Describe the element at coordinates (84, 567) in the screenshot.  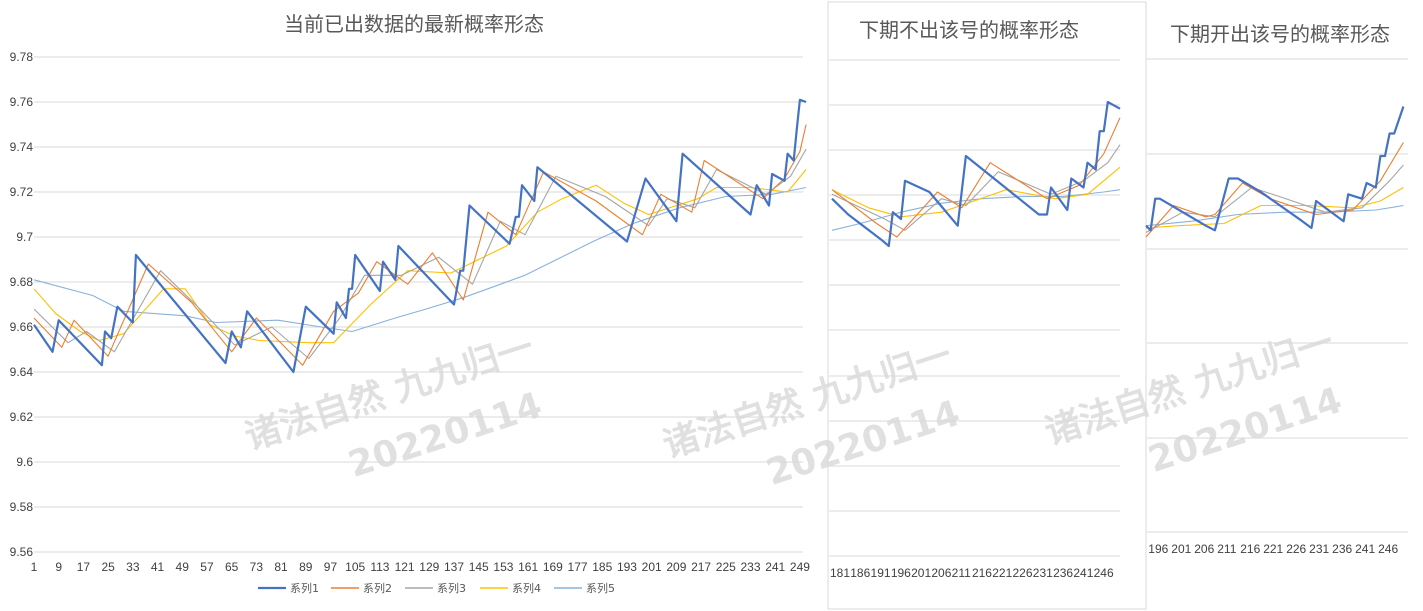
I see `x-tick-label: 17` at that location.